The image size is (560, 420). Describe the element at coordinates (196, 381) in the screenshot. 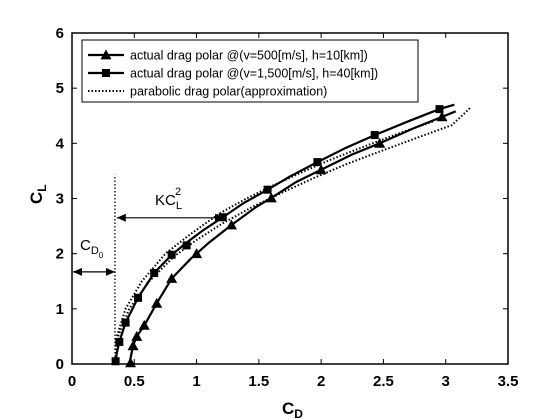

I see `x-tick-label: 1` at that location.